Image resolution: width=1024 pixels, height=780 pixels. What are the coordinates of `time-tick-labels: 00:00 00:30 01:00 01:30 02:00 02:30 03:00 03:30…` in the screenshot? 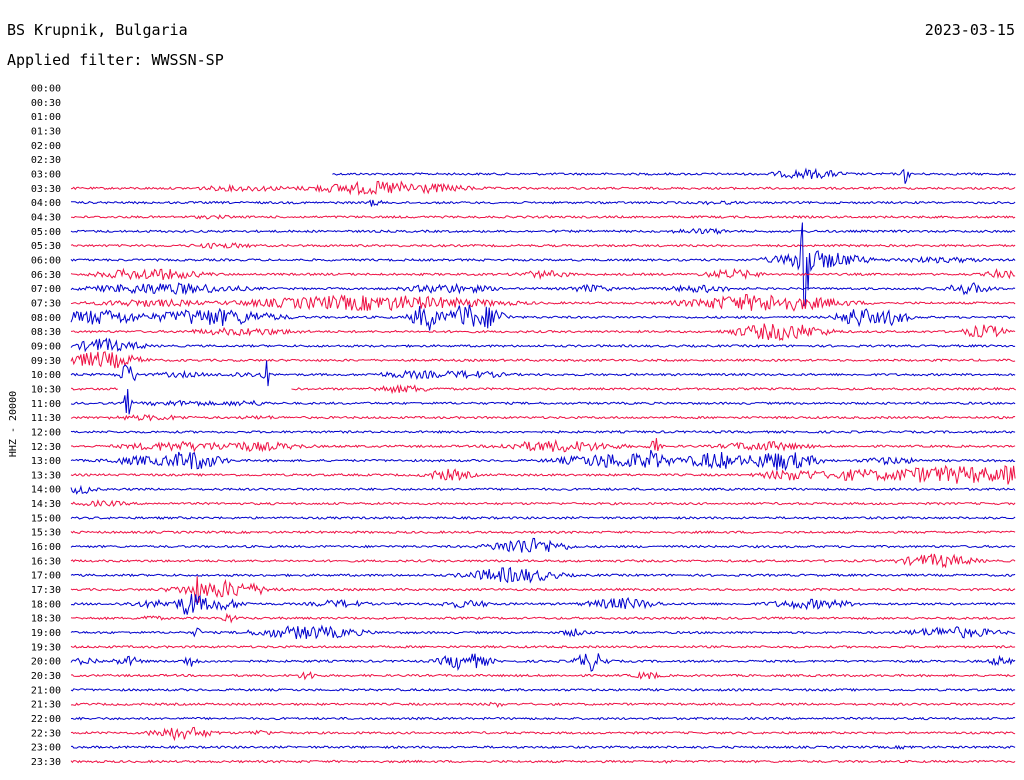 It's located at (46, 426).